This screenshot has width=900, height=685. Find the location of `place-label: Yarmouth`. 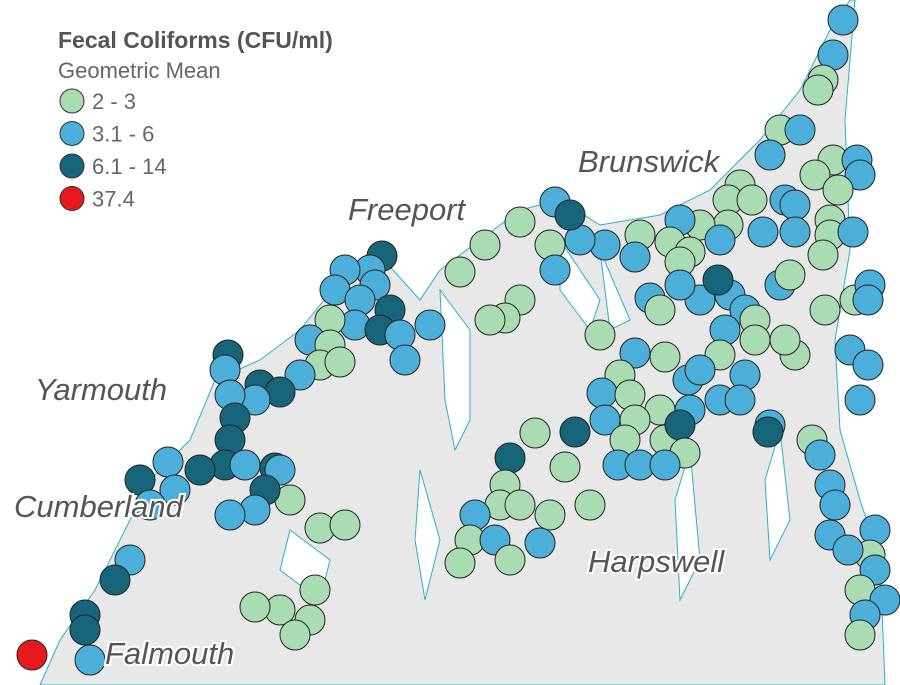

place-label: Yarmouth is located at coordinates (101, 389).